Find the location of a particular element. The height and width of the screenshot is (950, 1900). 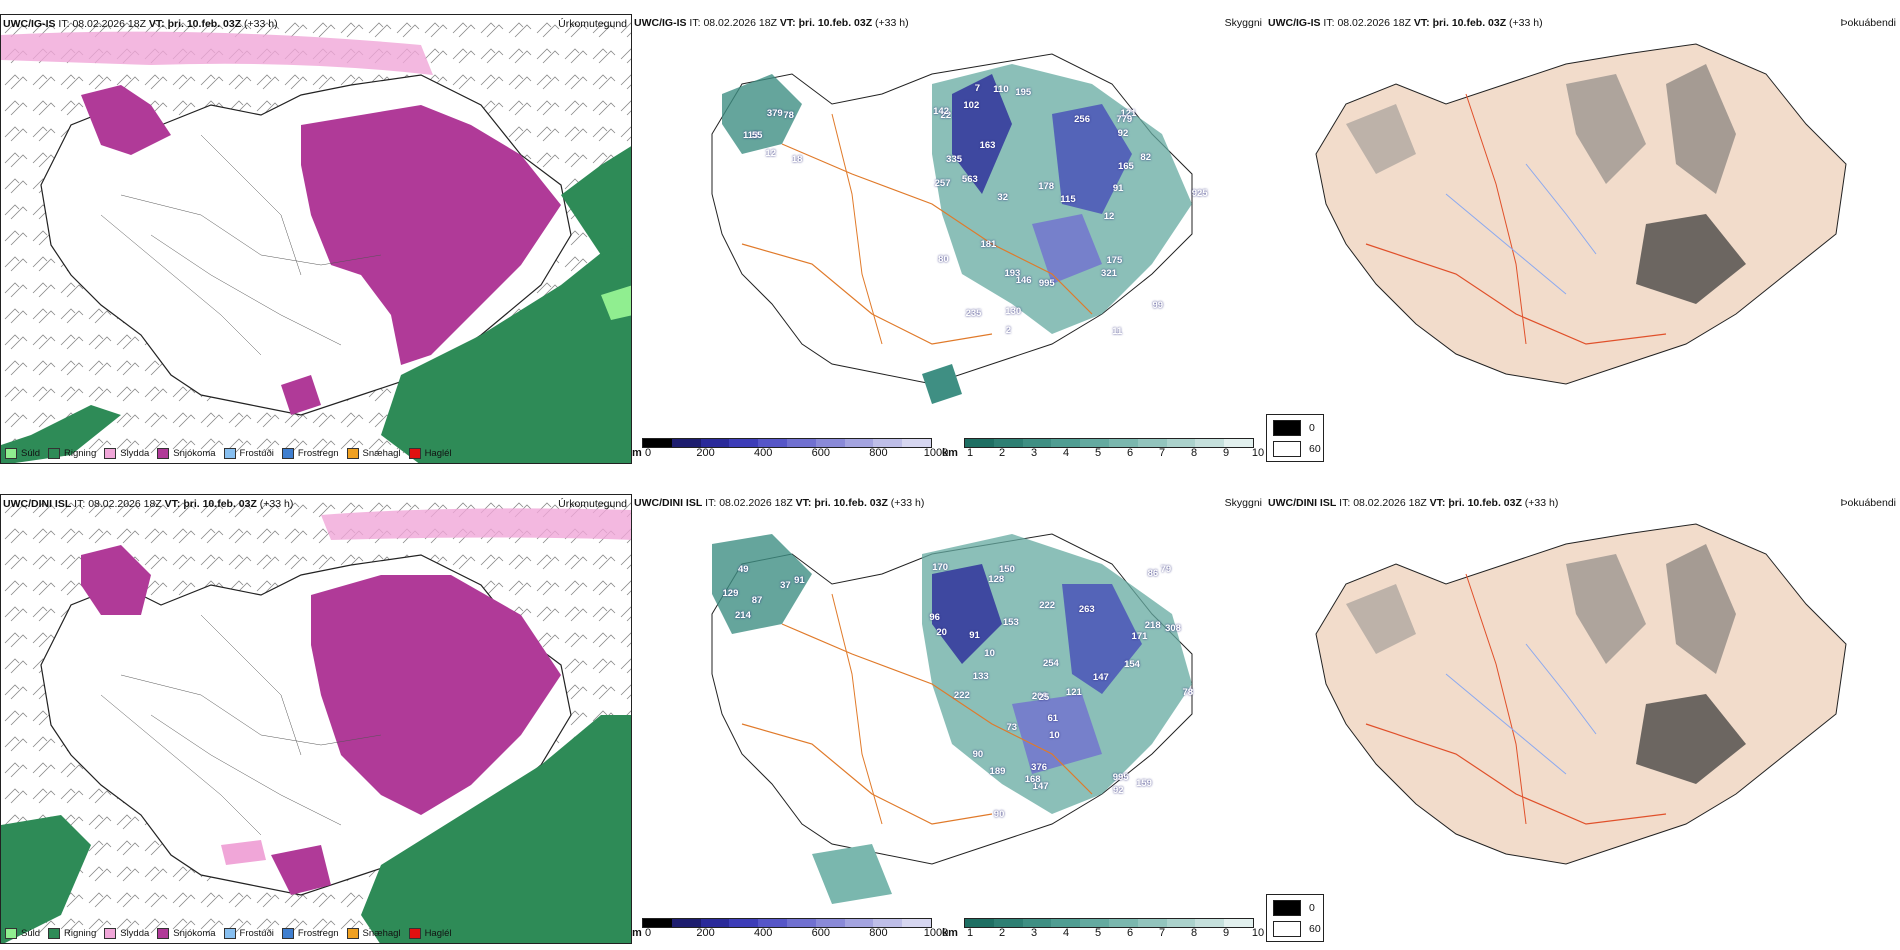

cloudbase-unit: m is located at coordinates (637, 453).